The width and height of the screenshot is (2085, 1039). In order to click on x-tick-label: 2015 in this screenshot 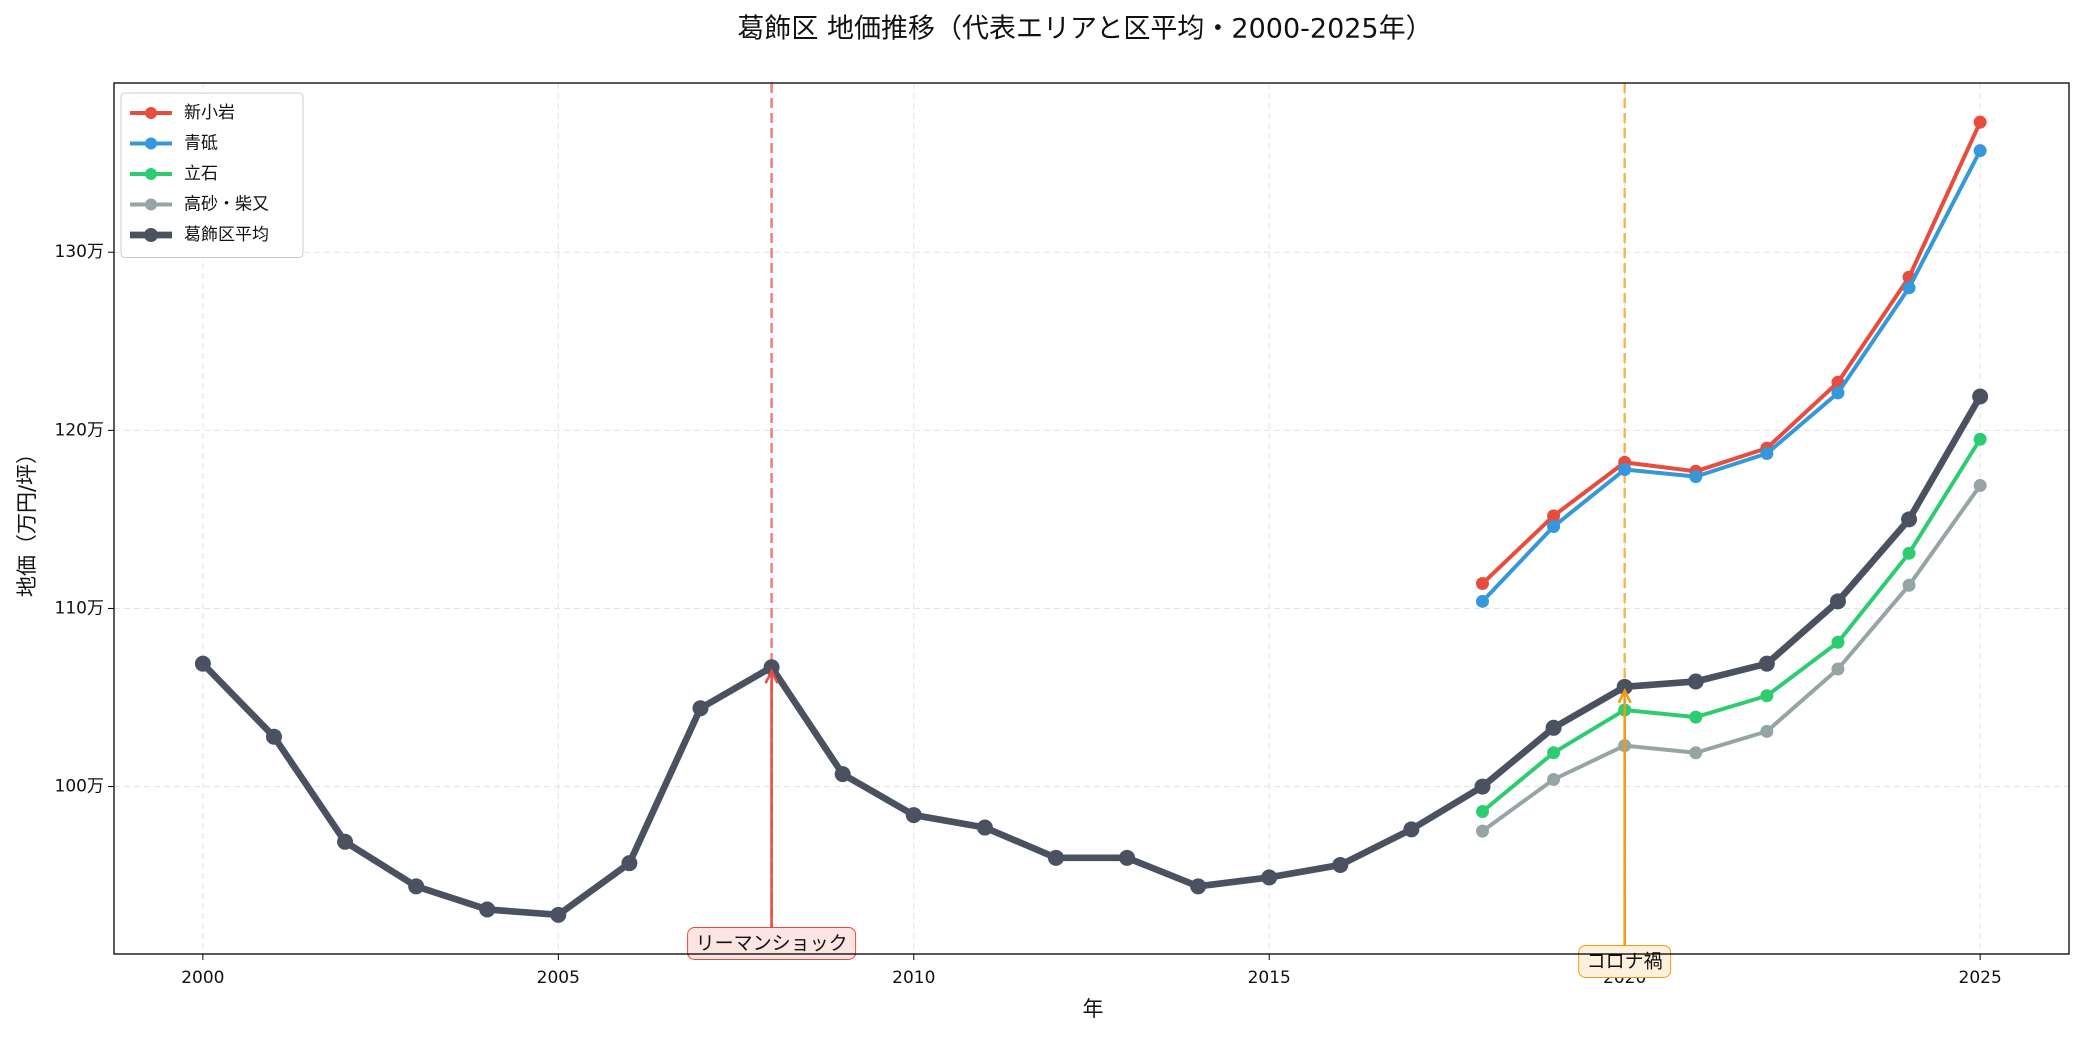, I will do `click(1269, 978)`.